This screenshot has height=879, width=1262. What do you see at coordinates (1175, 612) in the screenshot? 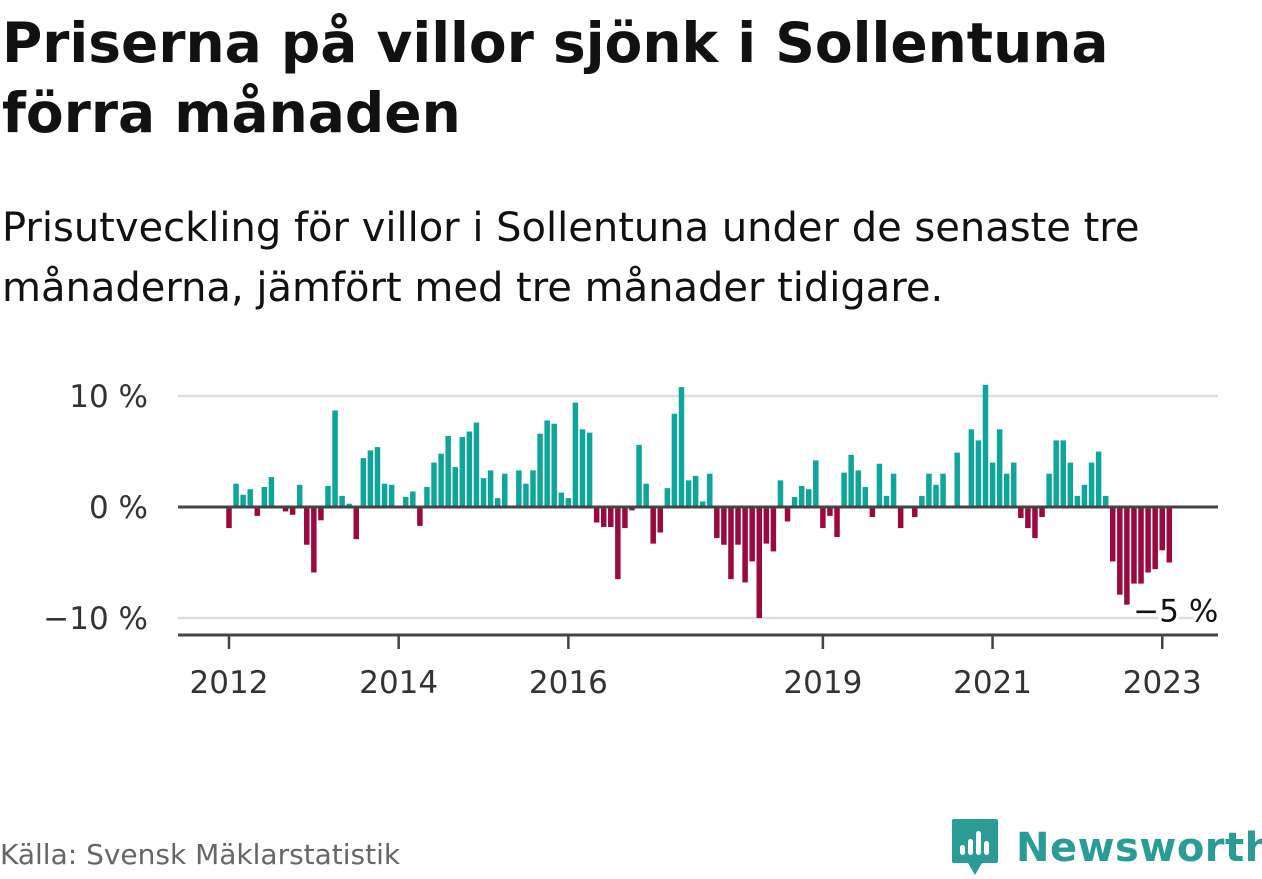
I see `data-label: −5 %` at bounding box center [1175, 612].